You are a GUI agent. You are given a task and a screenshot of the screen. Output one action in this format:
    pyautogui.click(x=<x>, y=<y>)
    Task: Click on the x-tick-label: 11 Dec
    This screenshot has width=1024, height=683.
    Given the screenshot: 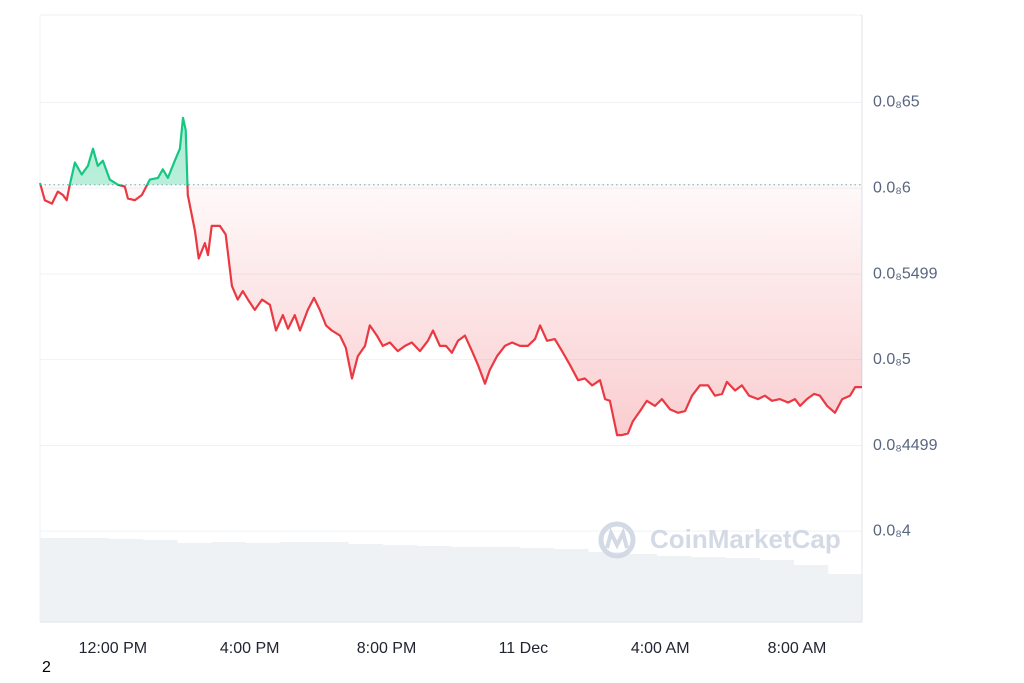 What is the action you would take?
    pyautogui.click(x=524, y=648)
    